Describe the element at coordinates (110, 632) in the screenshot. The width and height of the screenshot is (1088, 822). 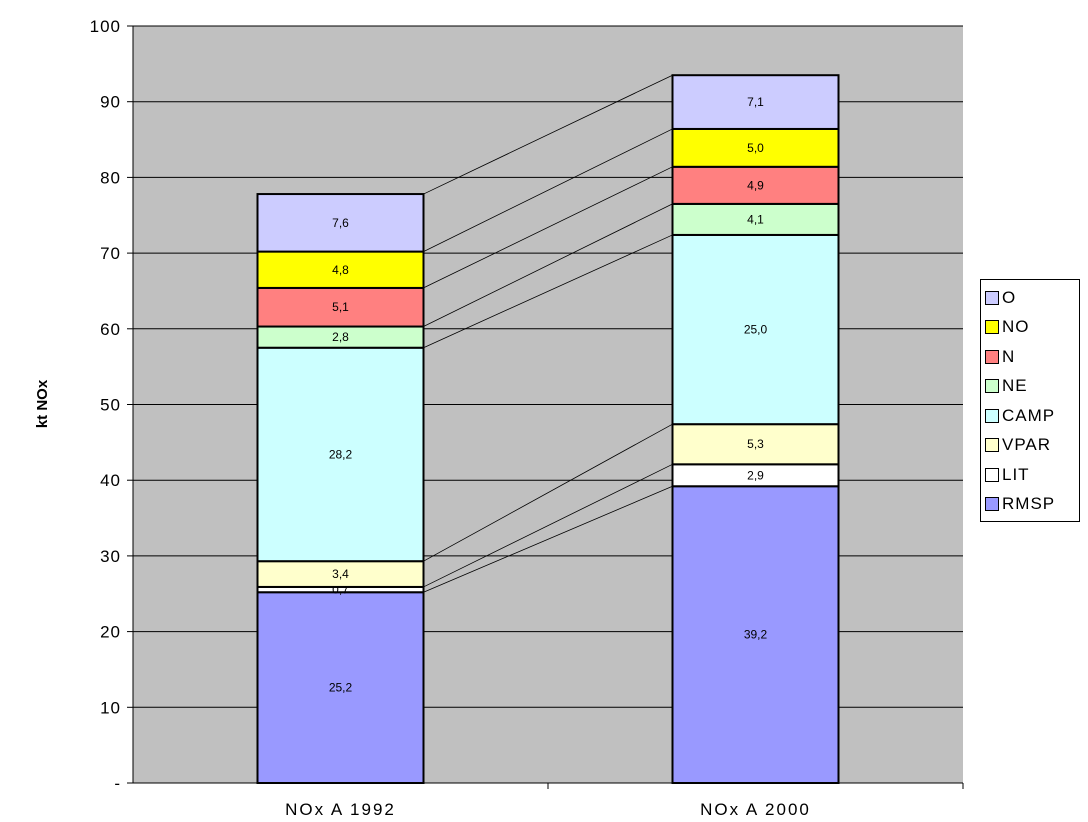
I see `y-tick-label: 20` at that location.